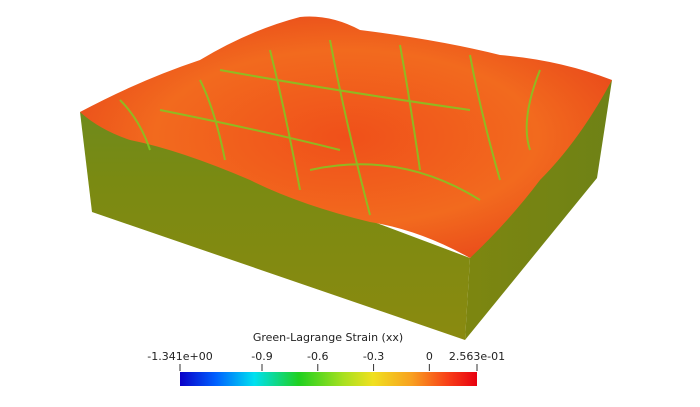 This screenshot has width=700, height=407. I want to click on tick-label: -0.9, so click(261, 356).